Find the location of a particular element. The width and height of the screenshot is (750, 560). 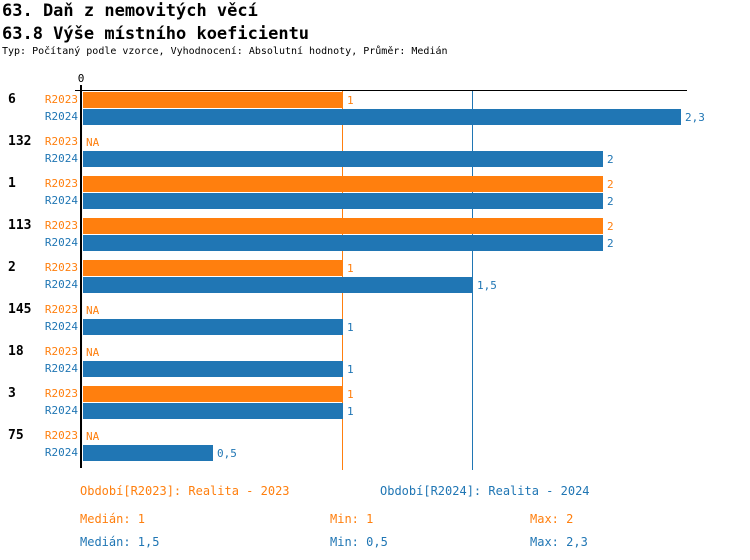

x-axis-zero-label: 0 is located at coordinates (81, 78).